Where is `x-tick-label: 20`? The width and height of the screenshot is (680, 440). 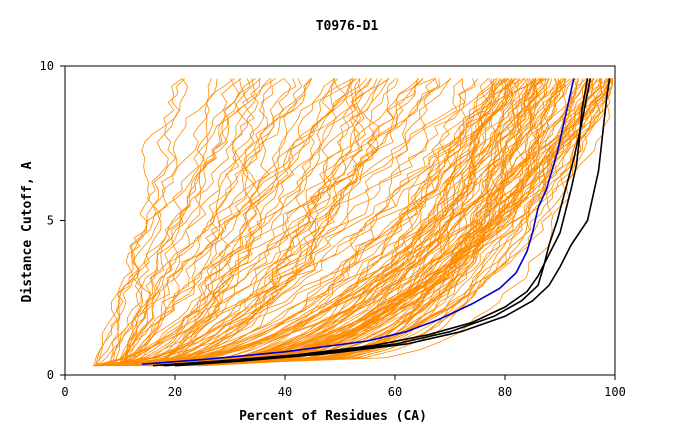
x-tick-label: 20 is located at coordinates (175, 392).